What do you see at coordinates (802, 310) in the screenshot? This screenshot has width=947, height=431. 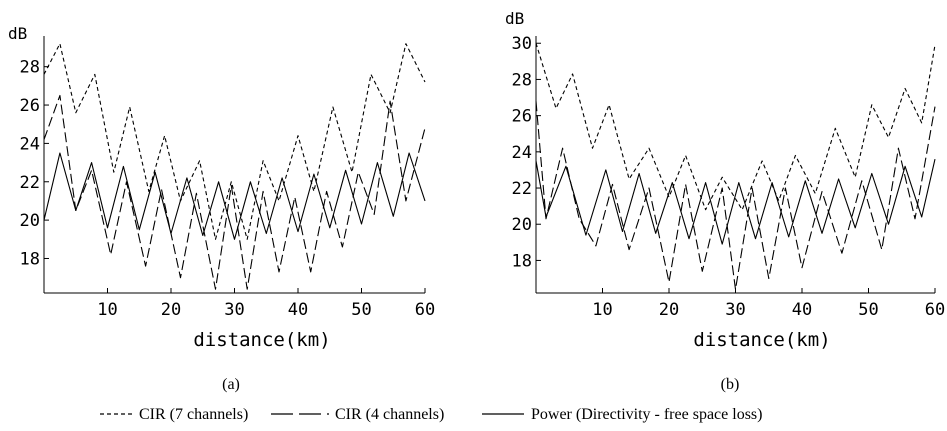 I see `chart-b-x-tick-label: 40` at bounding box center [802, 310].